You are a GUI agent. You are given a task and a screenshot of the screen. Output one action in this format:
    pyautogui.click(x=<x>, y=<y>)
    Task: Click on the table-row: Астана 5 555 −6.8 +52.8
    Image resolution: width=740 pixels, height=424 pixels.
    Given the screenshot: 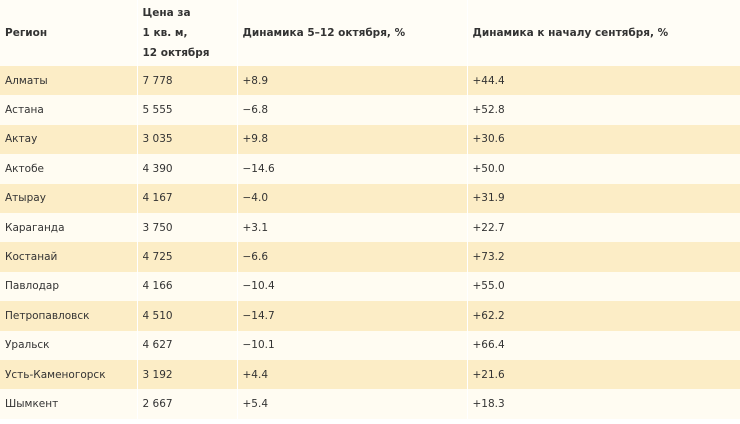 What is the action you would take?
    pyautogui.click(x=370, y=110)
    